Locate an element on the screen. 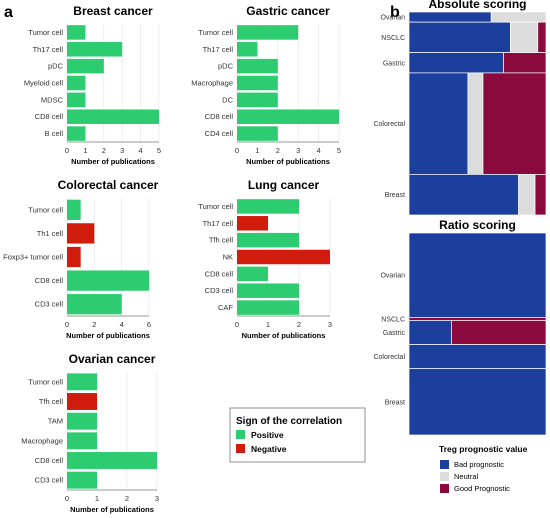 The height and width of the screenshot is (518, 550). panel-label-b: b is located at coordinates (395, 12).